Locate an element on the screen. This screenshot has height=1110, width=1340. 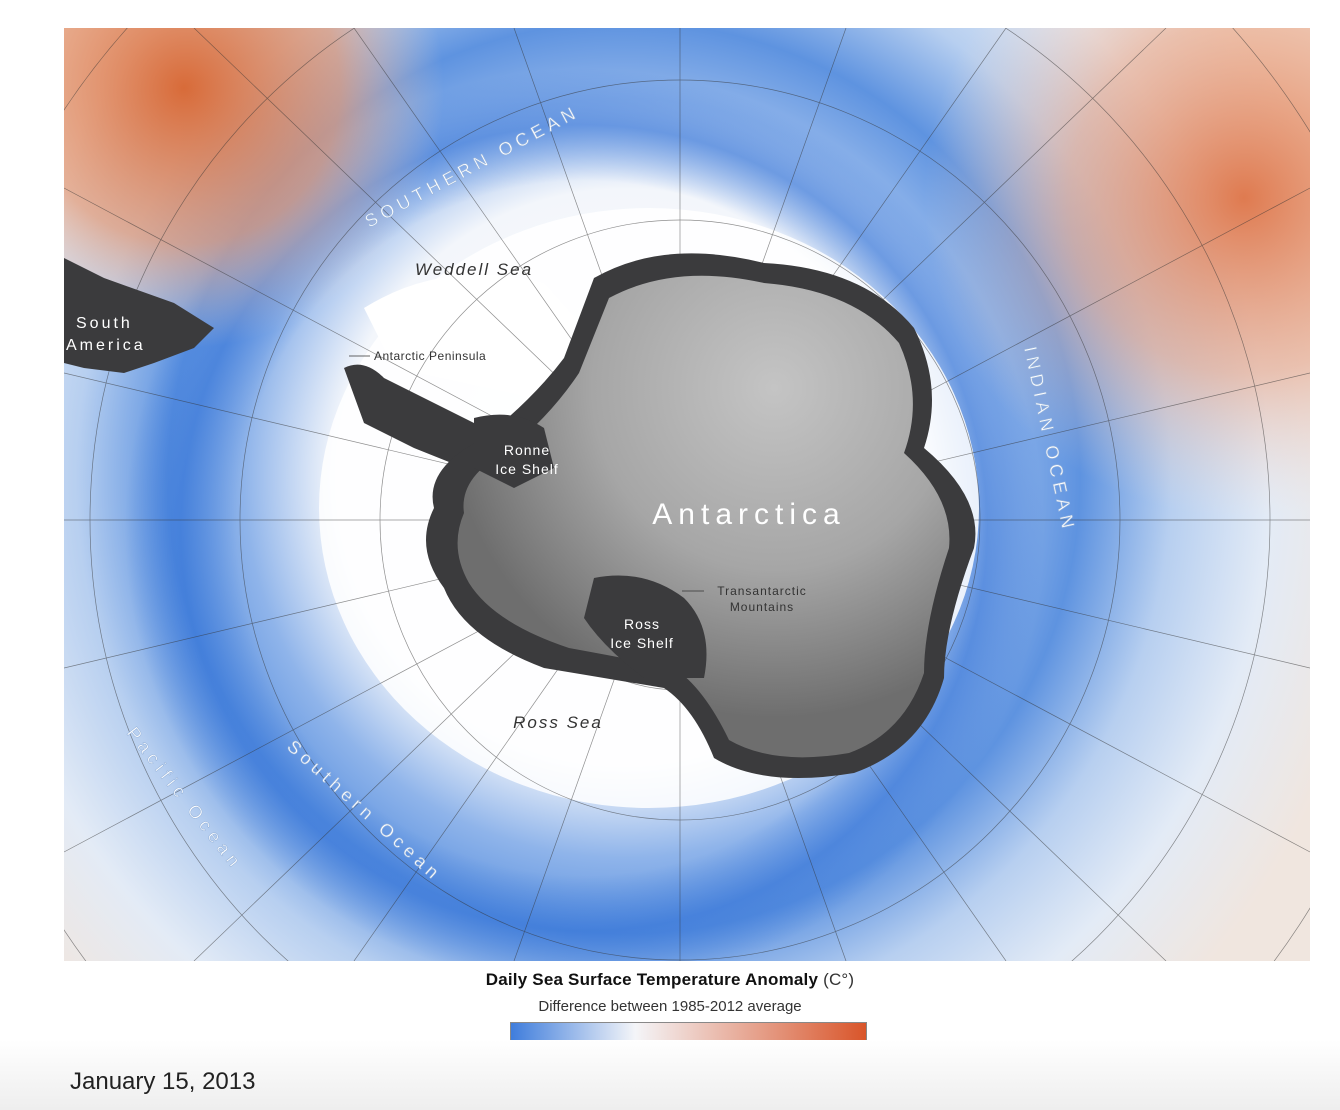
antarctic-peninsula-landmass is located at coordinates (424, 416).